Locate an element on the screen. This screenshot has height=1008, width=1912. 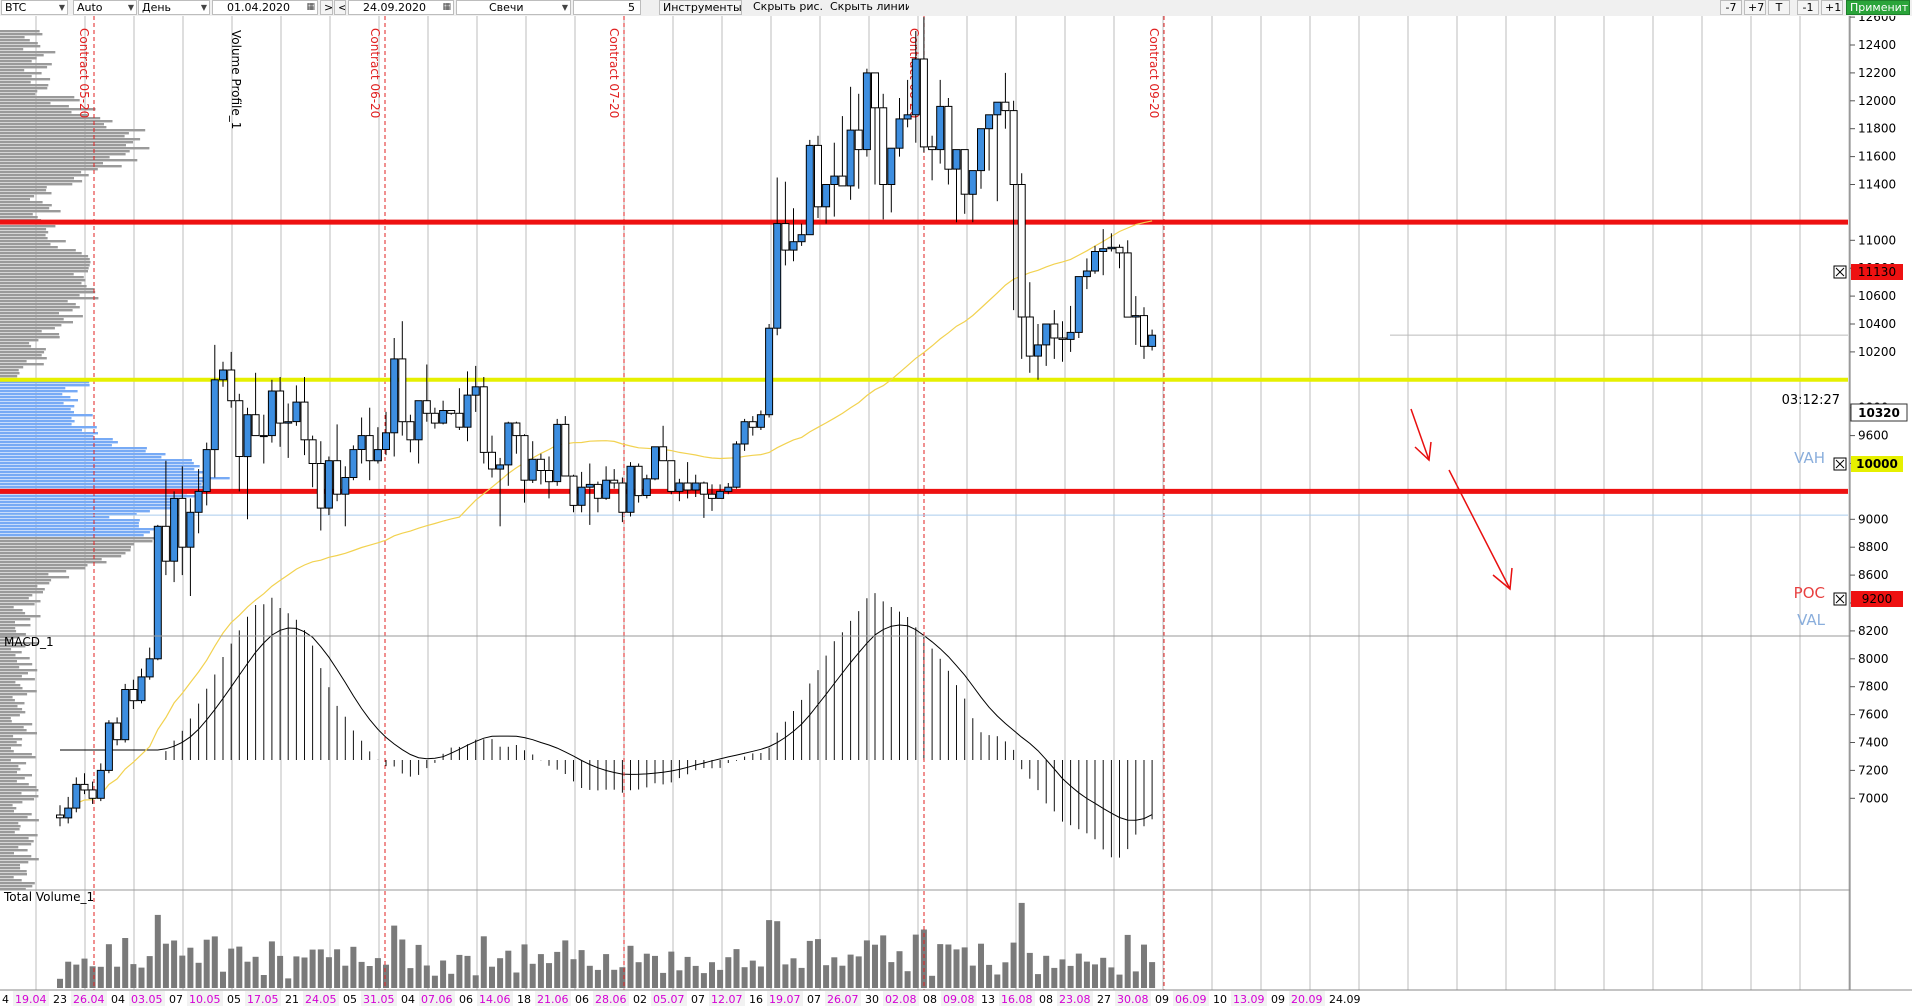
date-label: 07 is located at coordinates (698, 999).